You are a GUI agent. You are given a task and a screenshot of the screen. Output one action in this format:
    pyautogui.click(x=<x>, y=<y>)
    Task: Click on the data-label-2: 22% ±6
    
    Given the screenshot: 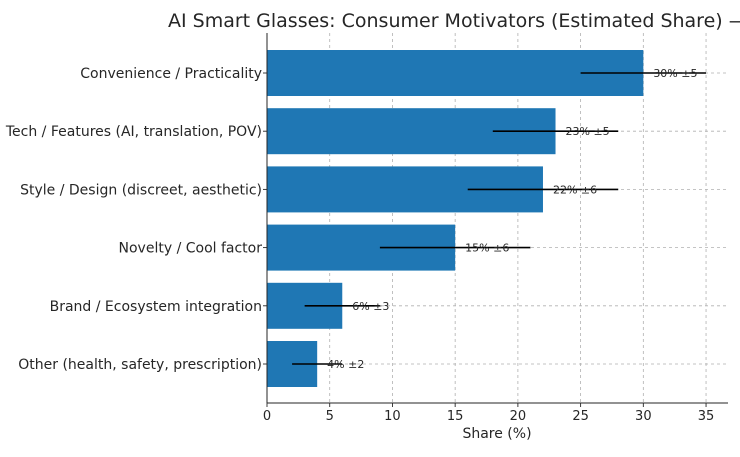 What is the action you would take?
    pyautogui.click(x=575, y=189)
    